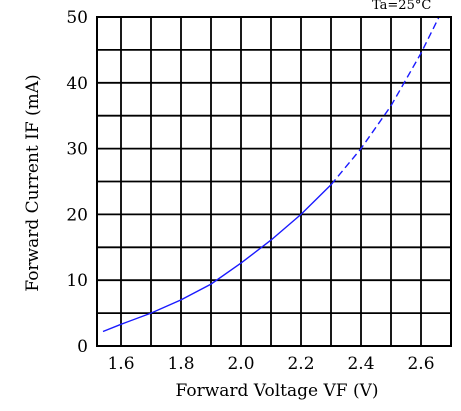 This screenshot has width=461, height=411. I want to click on y-tick-label: 0, so click(82, 347).